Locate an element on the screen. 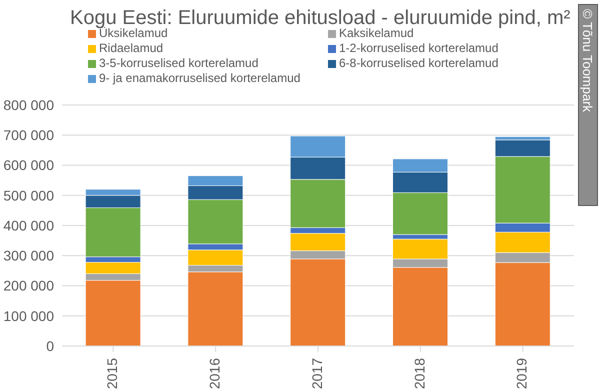 This screenshot has width=600, height=392. legend-label: 6-8-korruselised korterelamud is located at coordinates (418, 63).